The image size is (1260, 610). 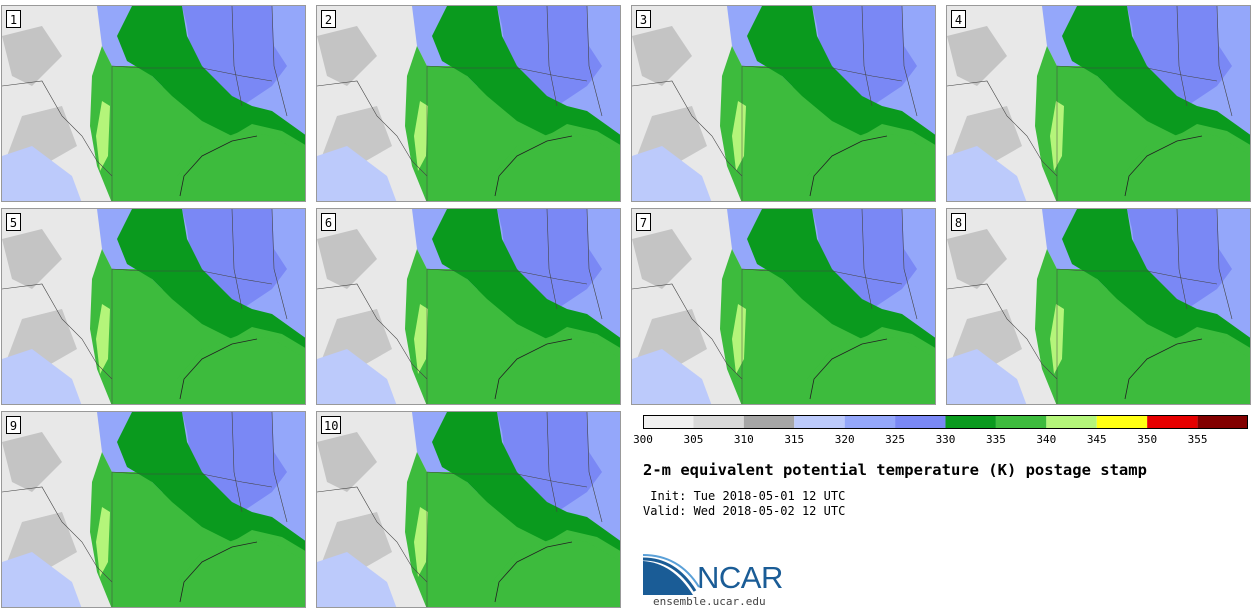 I want to click on colorbar-tick-label: 350, so click(x=1147, y=439).